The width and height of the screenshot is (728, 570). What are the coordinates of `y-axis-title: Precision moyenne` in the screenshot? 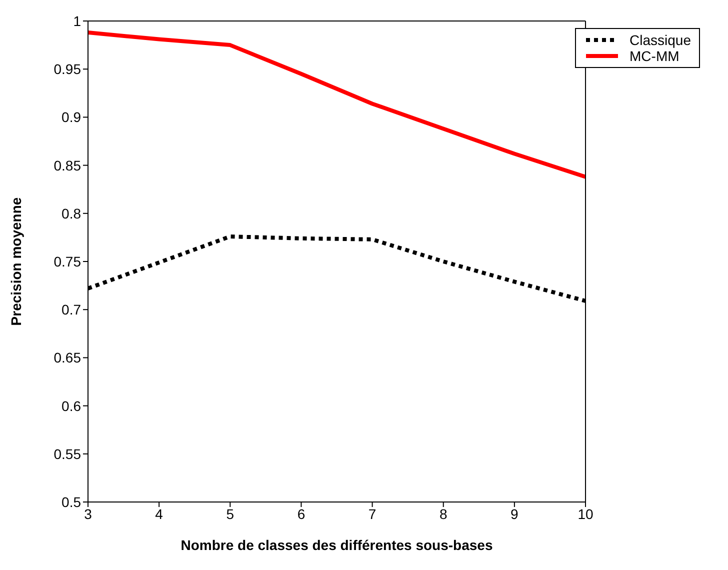 It's located at (16, 261).